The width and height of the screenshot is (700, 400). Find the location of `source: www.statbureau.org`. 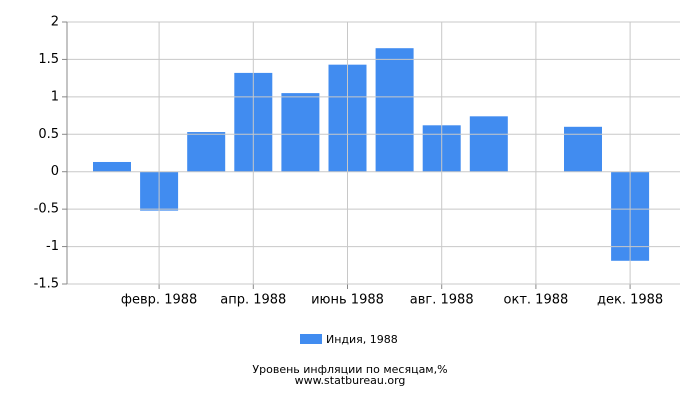

source: www.statbureau.org is located at coordinates (350, 380).